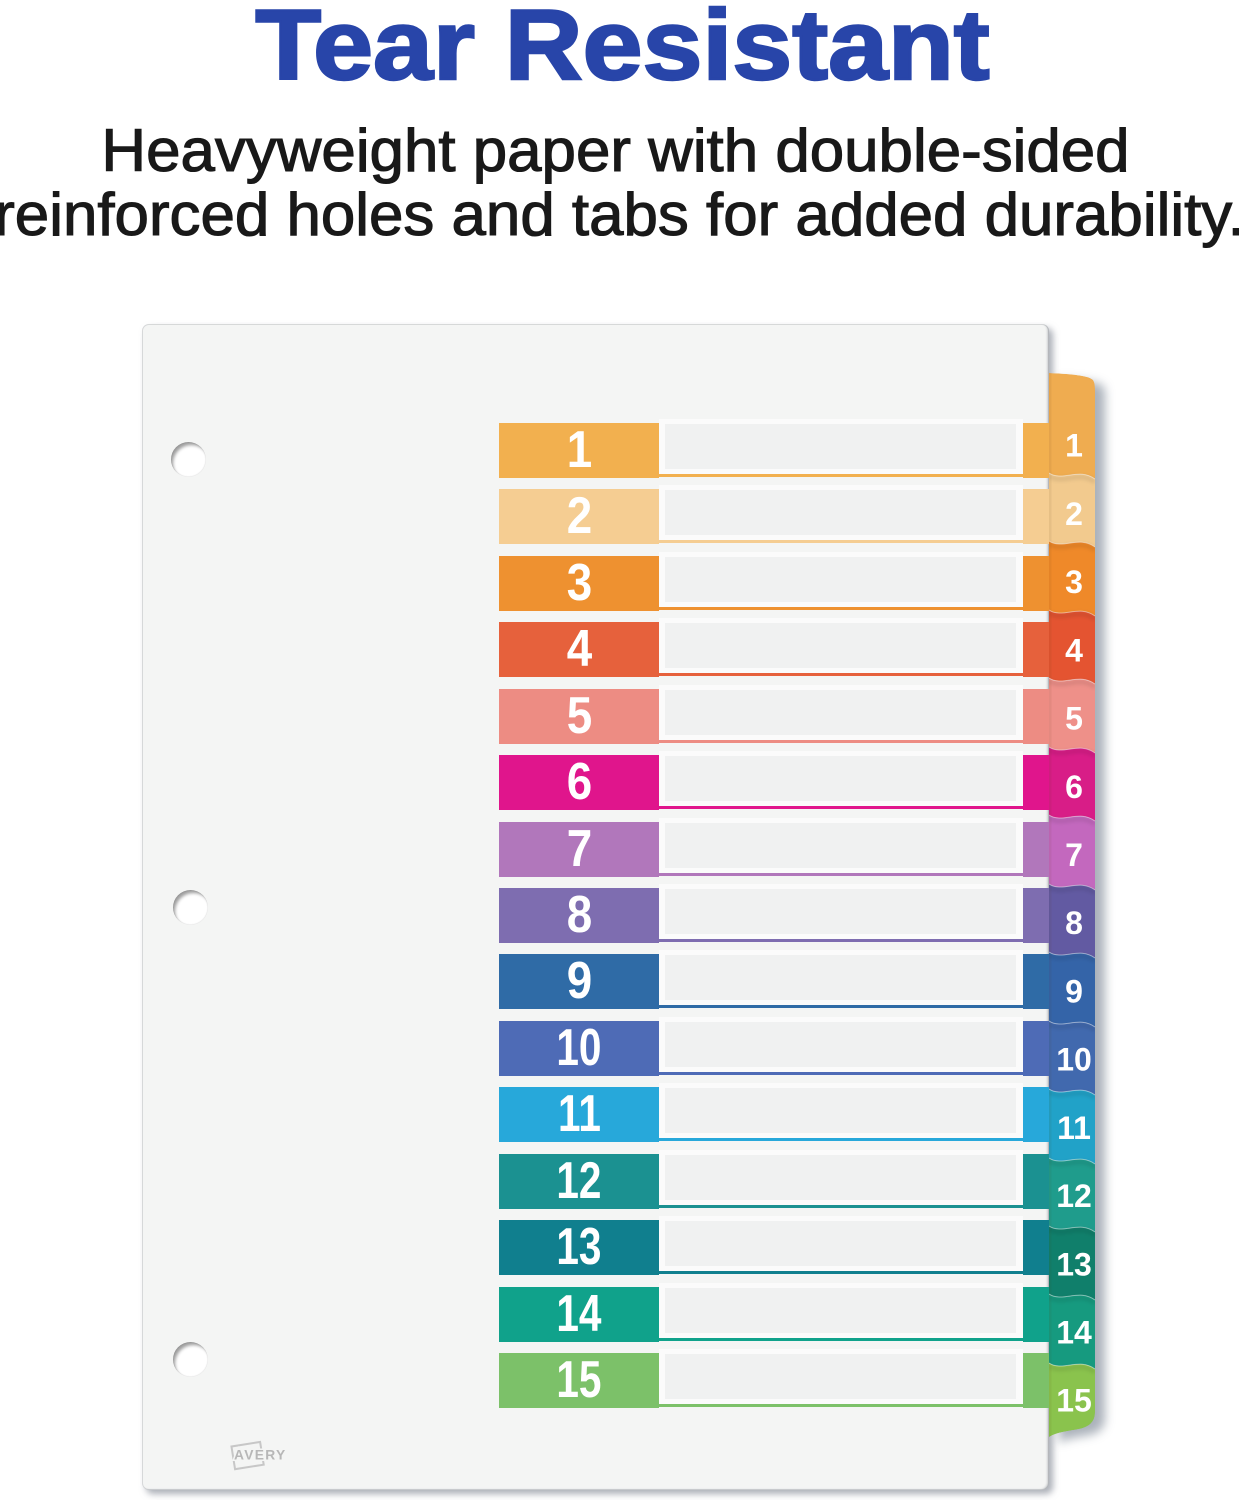  Describe the element at coordinates (1074, 855) in the screenshot. I see `svg-text: 7` at that location.